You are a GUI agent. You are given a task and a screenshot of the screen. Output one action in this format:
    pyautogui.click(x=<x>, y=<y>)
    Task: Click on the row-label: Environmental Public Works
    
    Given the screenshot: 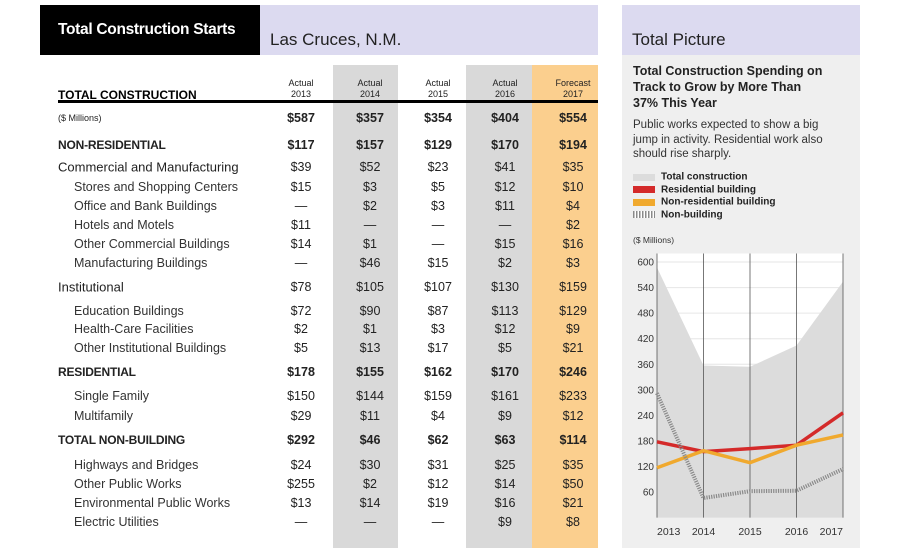 What is the action you would take?
    pyautogui.click(x=152, y=503)
    